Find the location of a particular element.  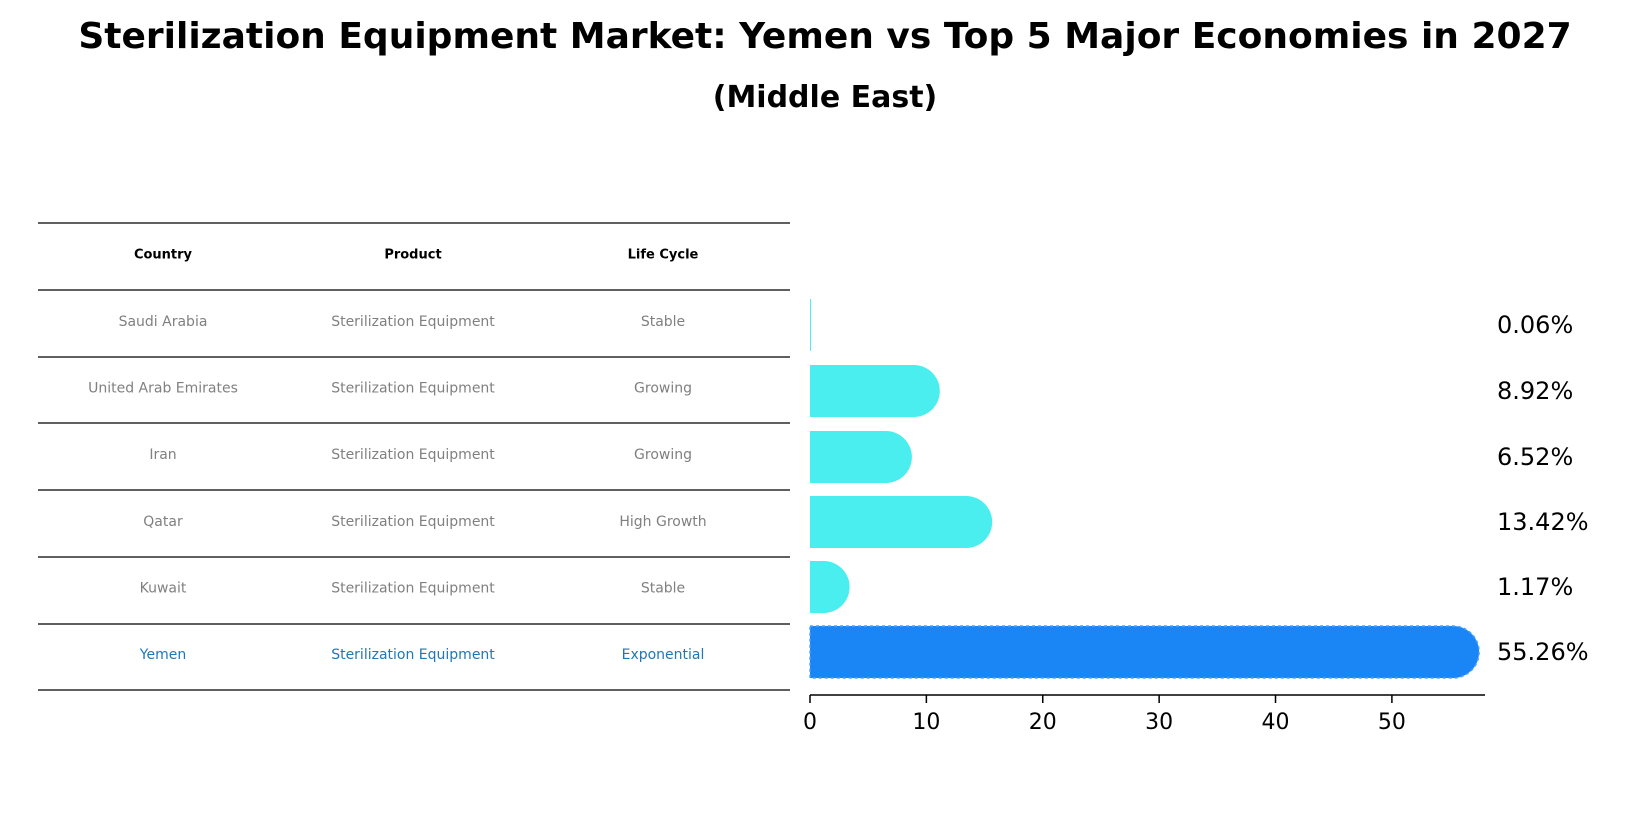

value-label-3: 13.42% is located at coordinates (1543, 522).